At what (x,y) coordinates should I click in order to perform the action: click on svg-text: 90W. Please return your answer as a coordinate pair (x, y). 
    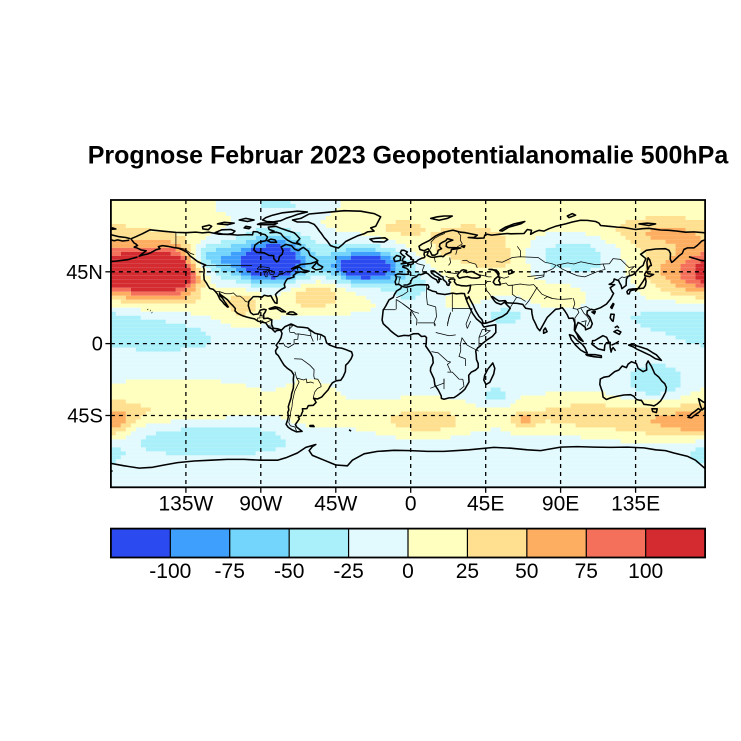
    Looking at the image, I should click on (260, 504).